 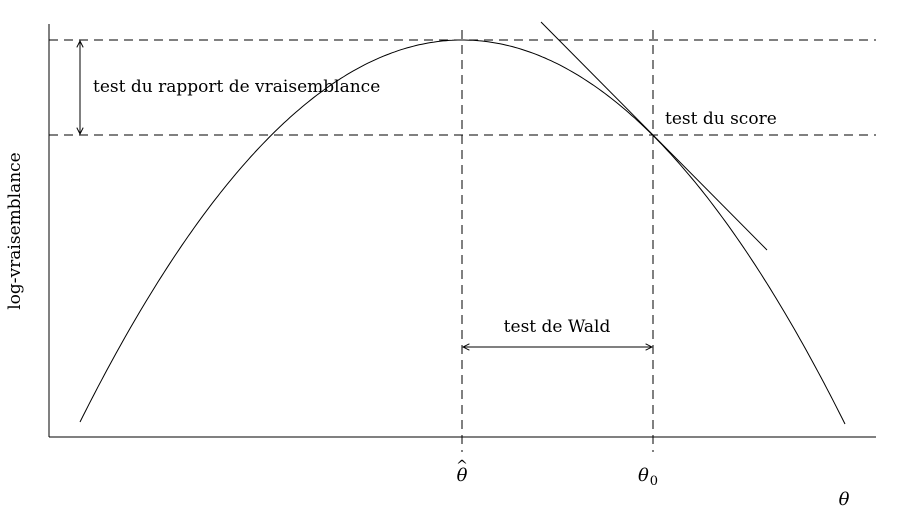 I want to click on theta-hat-label: θ, so click(x=462, y=475).